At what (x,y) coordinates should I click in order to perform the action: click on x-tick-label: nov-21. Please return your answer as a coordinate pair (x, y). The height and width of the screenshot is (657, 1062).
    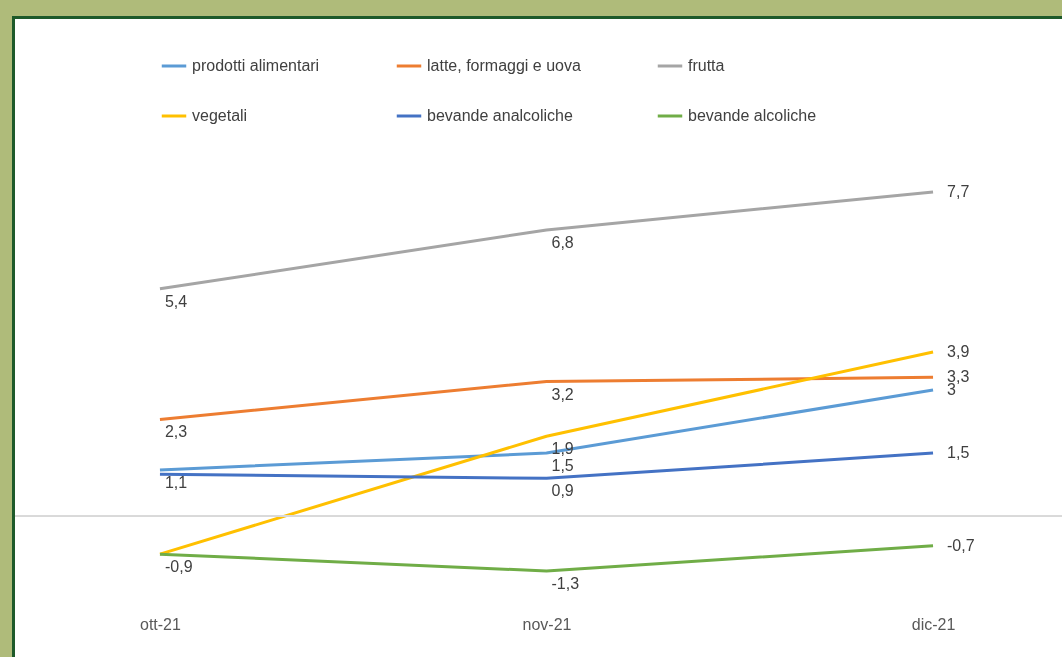
    Looking at the image, I should click on (547, 624).